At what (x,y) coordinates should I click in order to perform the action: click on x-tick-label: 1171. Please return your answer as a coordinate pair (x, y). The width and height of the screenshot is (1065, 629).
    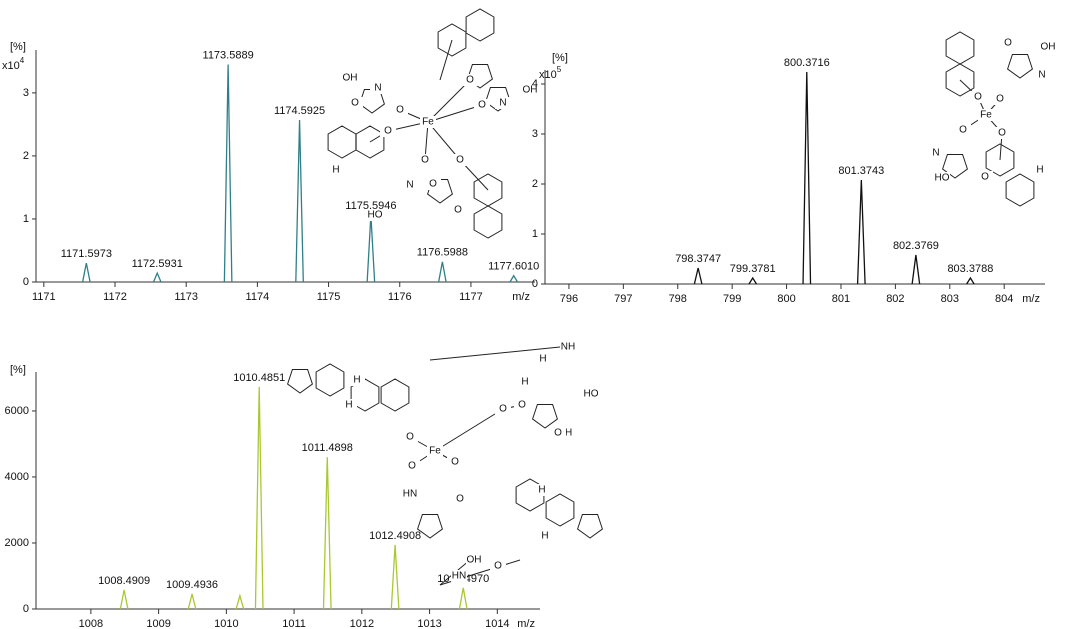
    Looking at the image, I should click on (44, 297).